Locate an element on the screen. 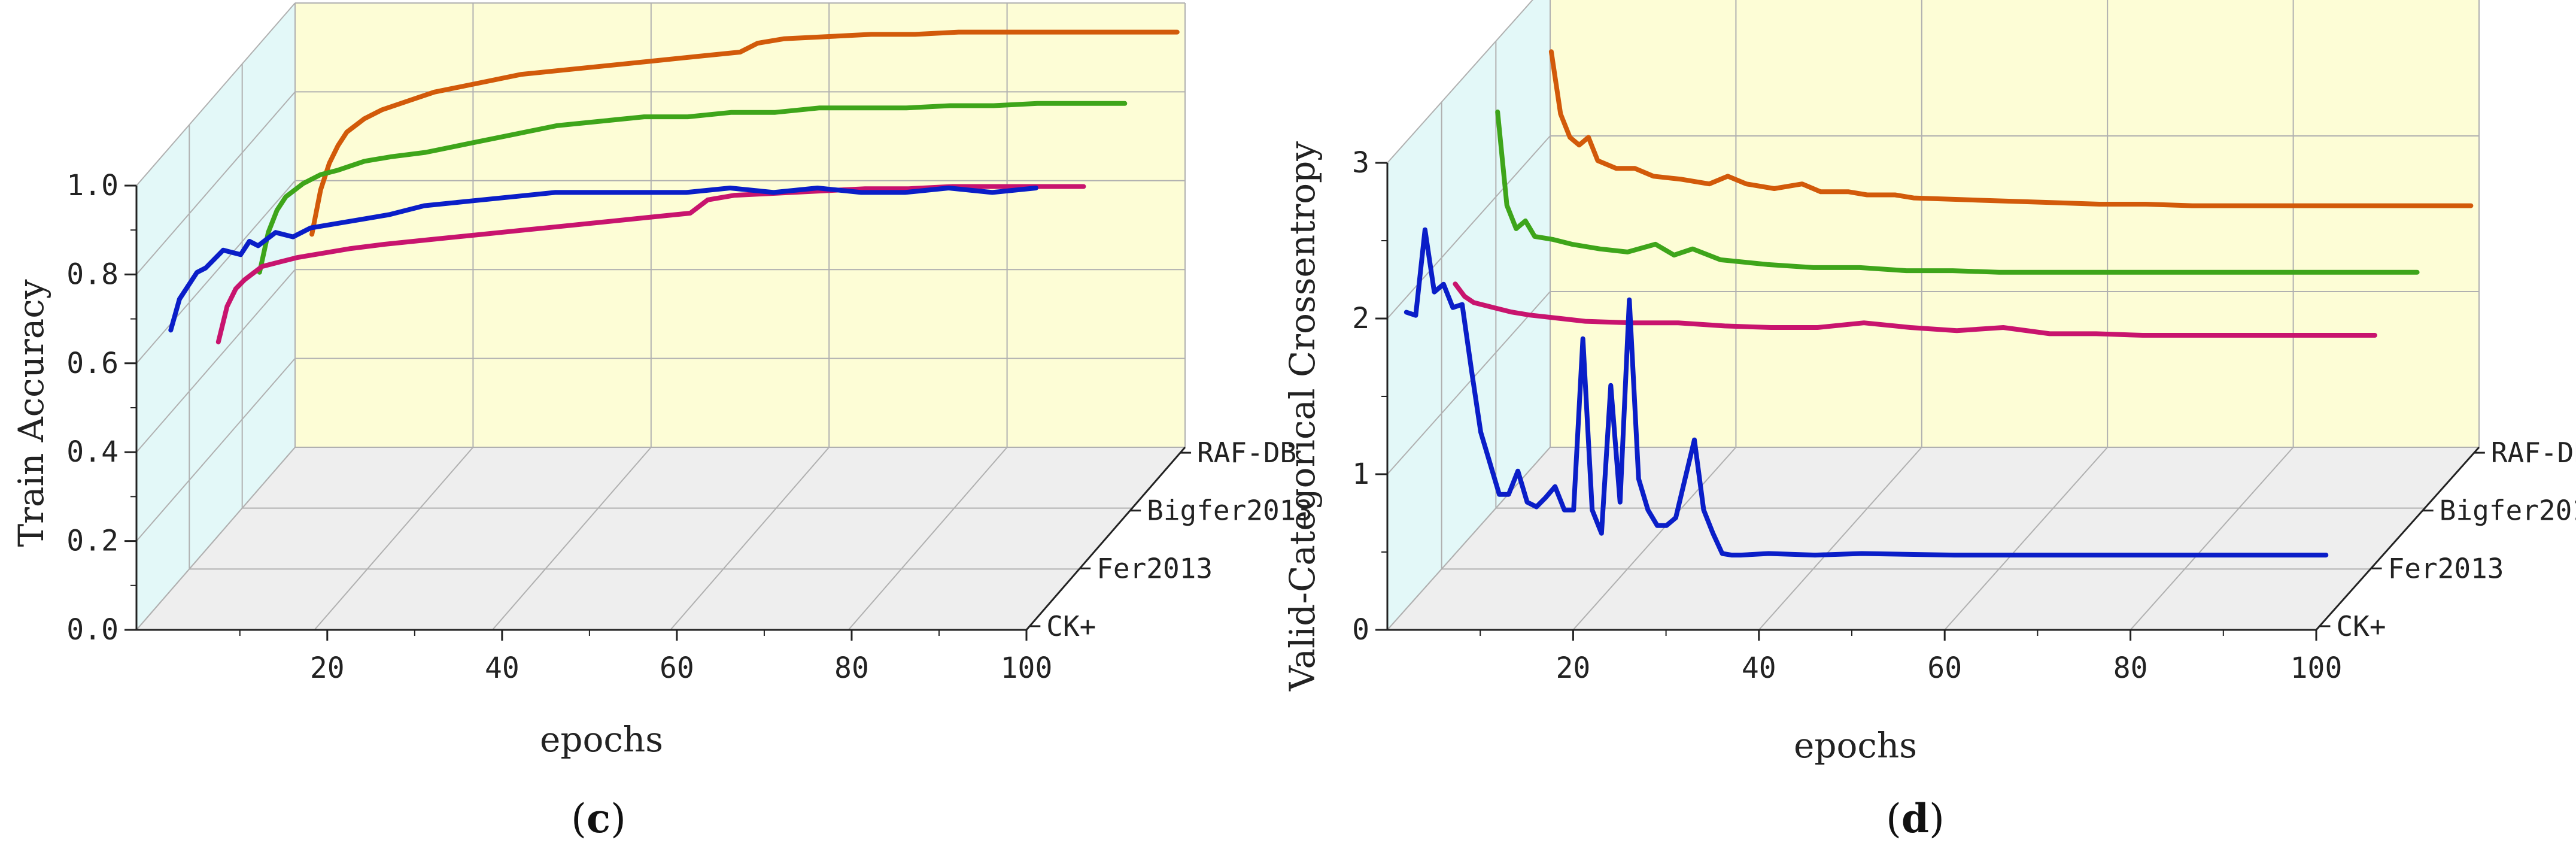 This screenshot has width=2576, height=852. y-tick-label: 0.6 is located at coordinates (92, 363).